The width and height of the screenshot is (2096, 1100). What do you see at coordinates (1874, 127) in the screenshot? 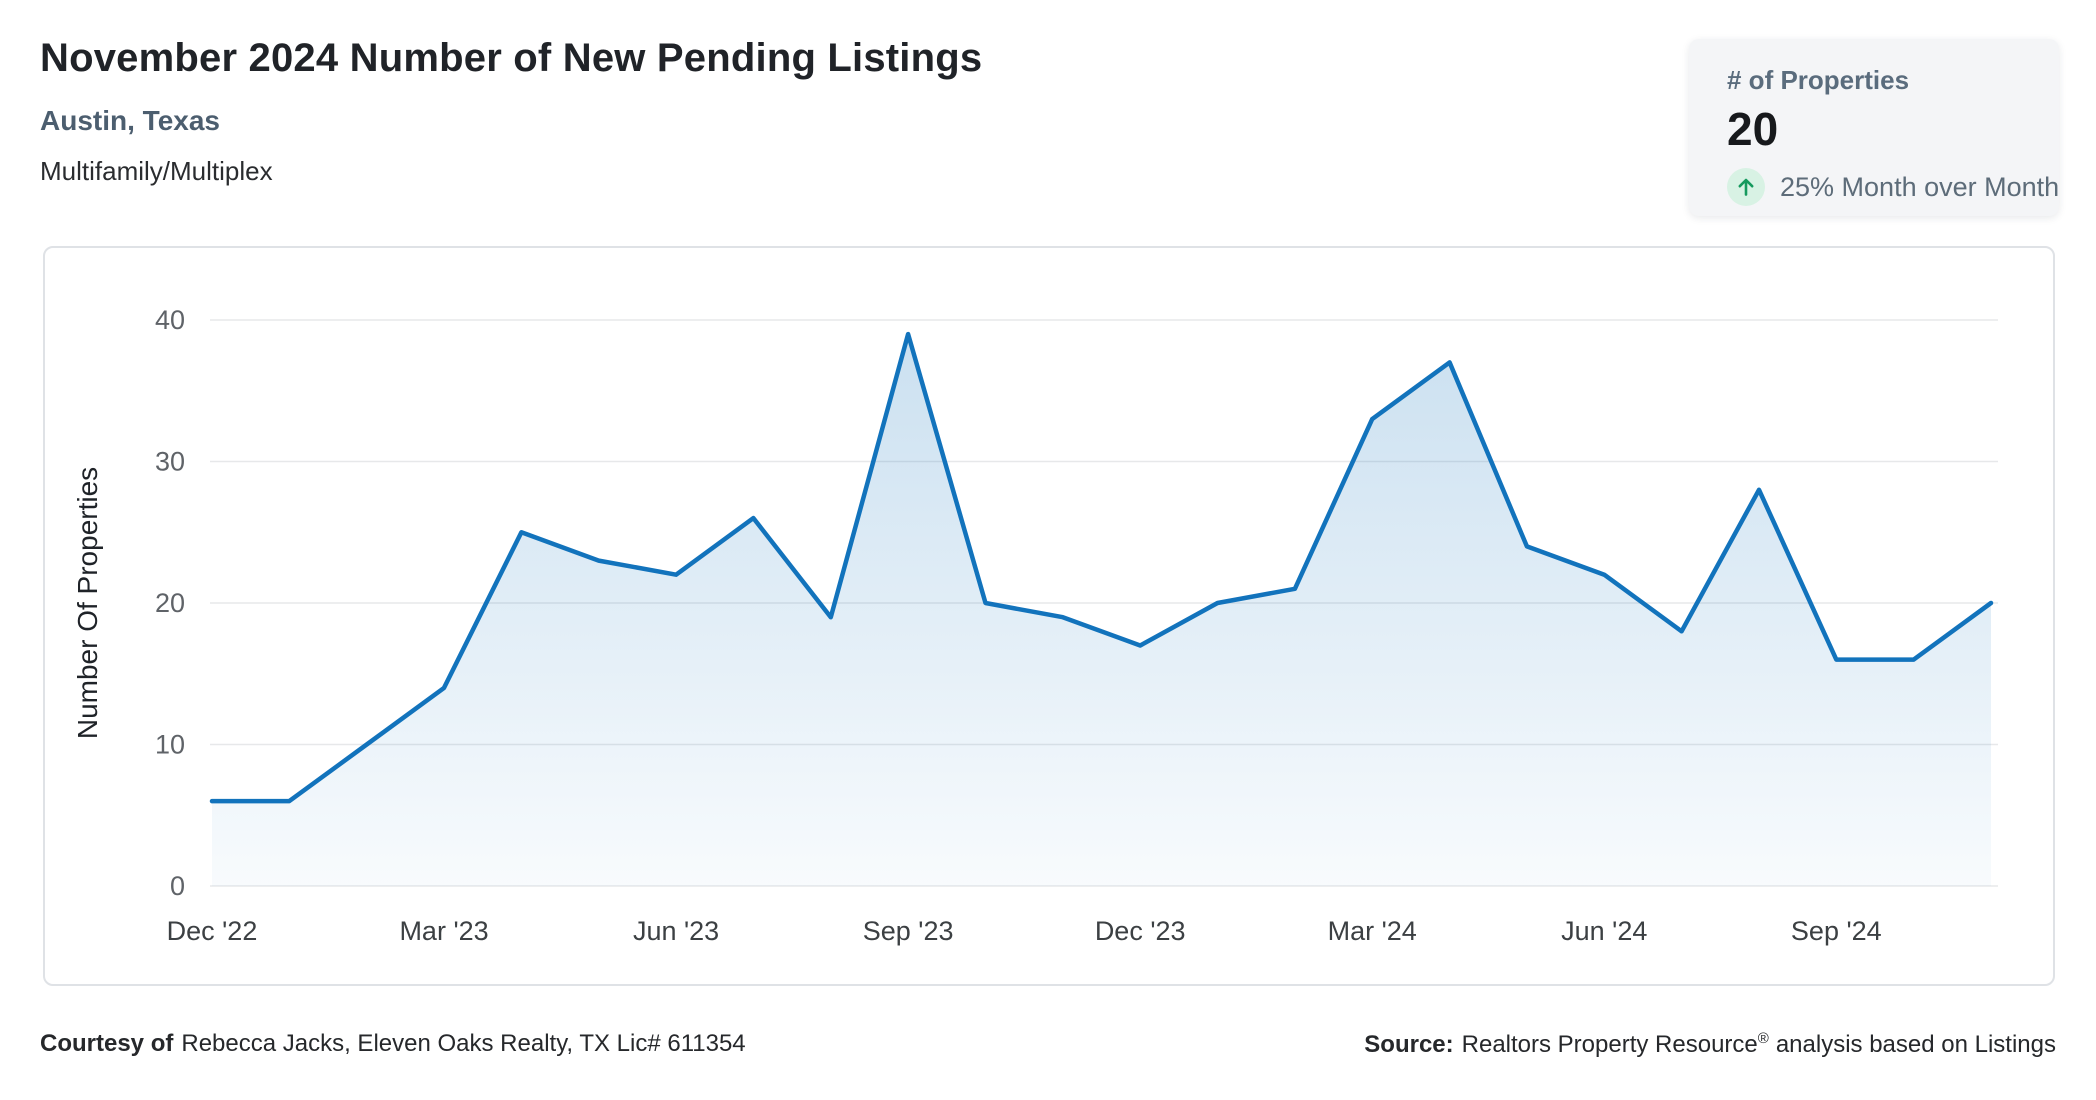
I see `stat-card: # of Properties 20 25% Month over Month` at bounding box center [1874, 127].